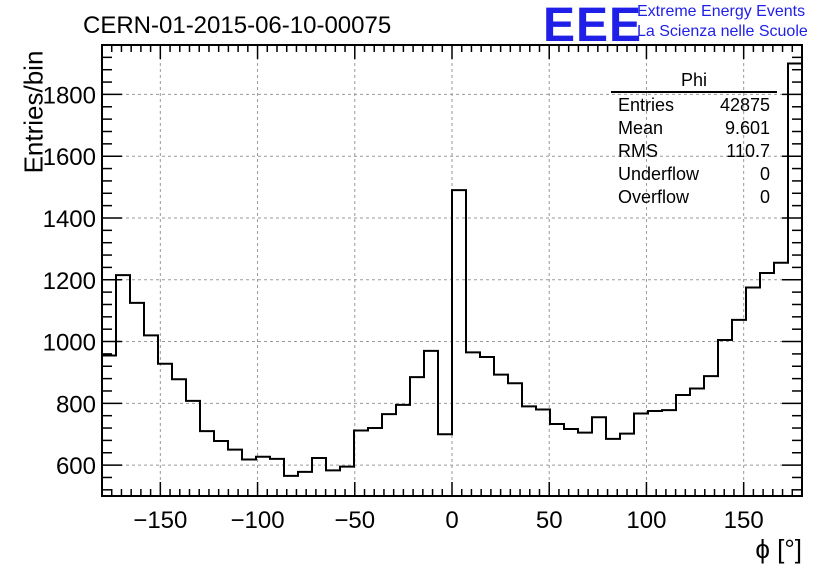 This screenshot has height=572, width=836. What do you see at coordinates (69, 219) in the screenshot?
I see `y-tick-label: 1400` at bounding box center [69, 219].